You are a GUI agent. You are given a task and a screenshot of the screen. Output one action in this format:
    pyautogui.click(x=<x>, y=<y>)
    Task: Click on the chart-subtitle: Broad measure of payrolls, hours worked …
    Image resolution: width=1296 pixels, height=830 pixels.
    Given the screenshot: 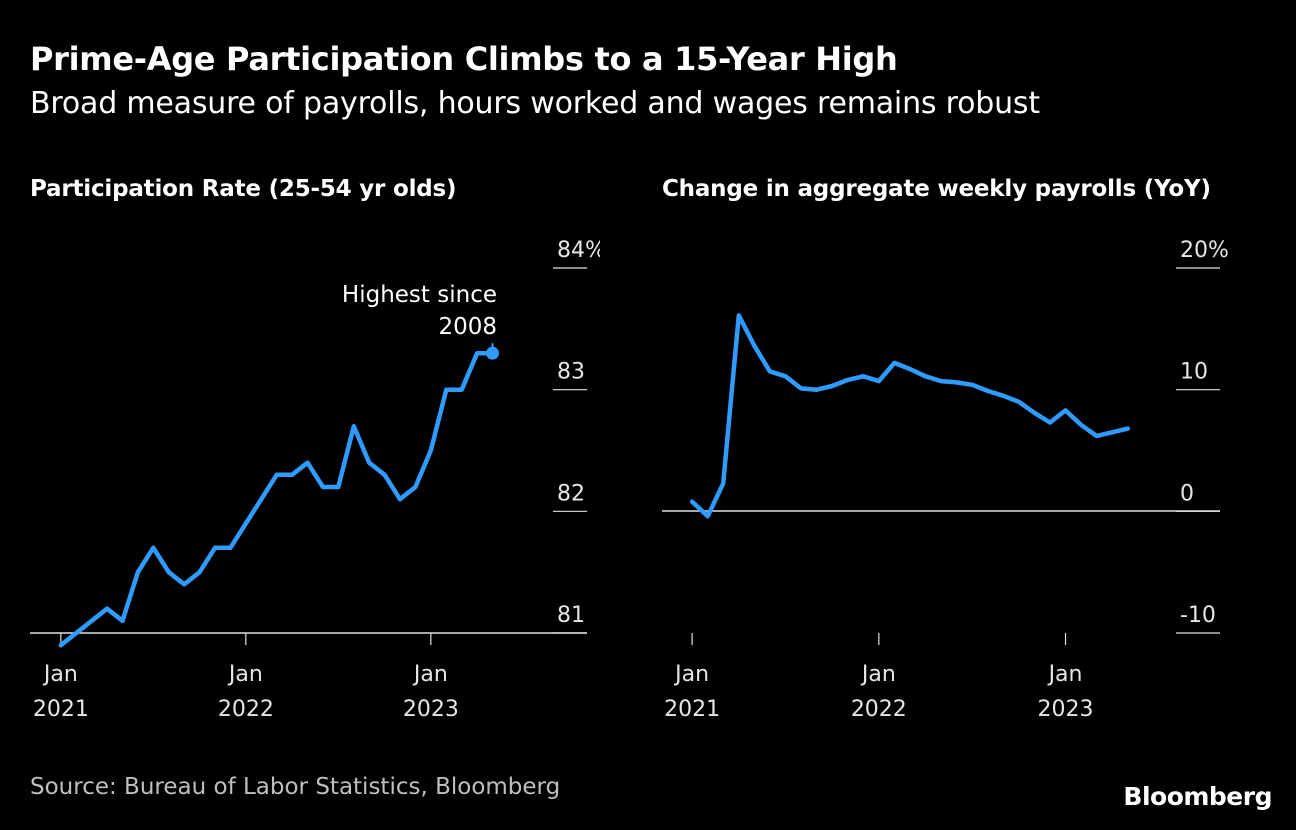 What is the action you would take?
    pyautogui.click(x=535, y=103)
    